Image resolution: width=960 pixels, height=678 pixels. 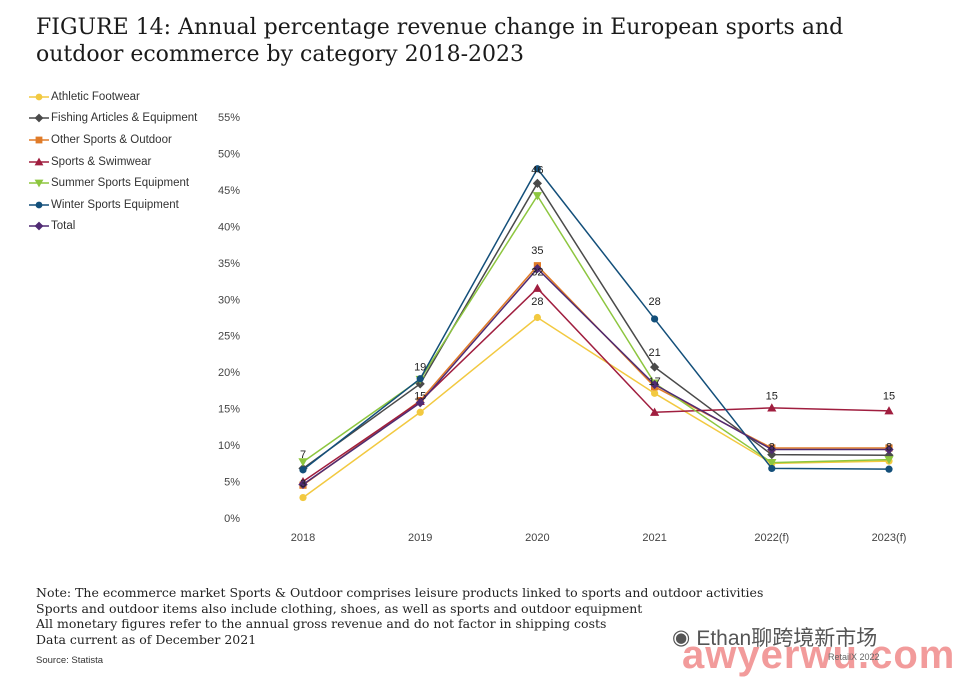 I want to click on legend-item: Fishing Articles & Equipment, so click(x=112, y=119).